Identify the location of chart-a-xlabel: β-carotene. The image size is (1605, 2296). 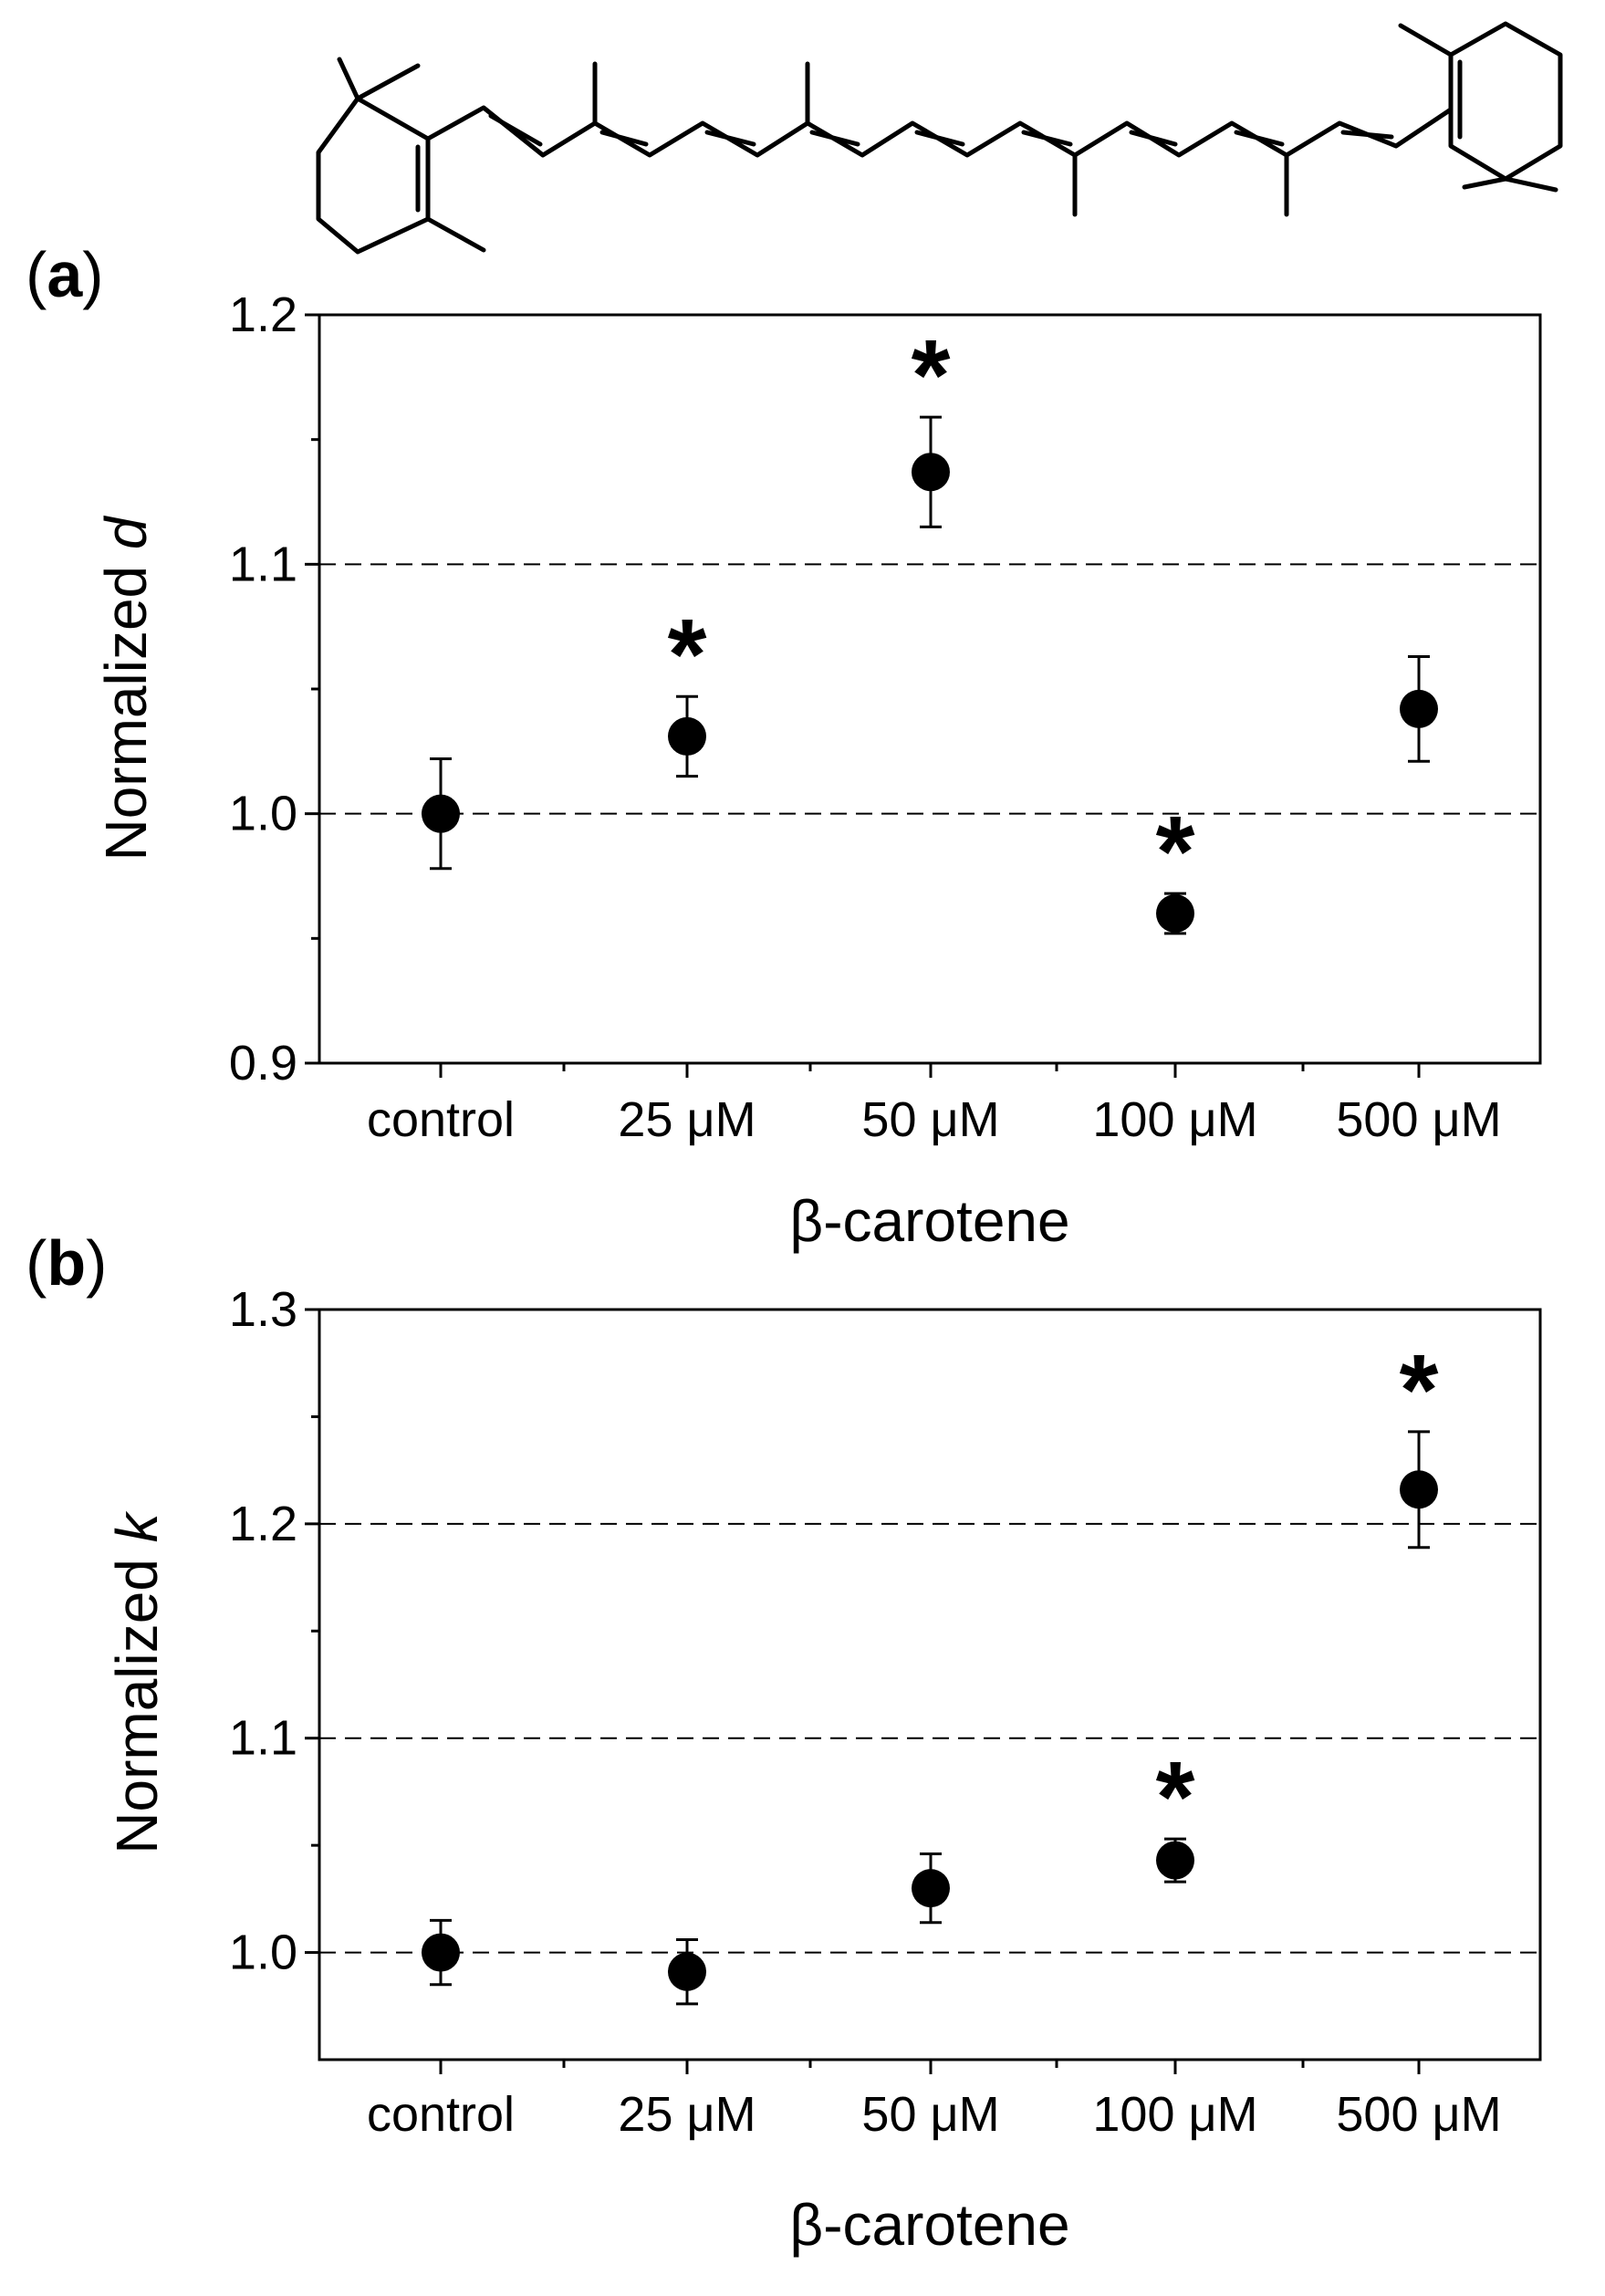
(929, 1221).